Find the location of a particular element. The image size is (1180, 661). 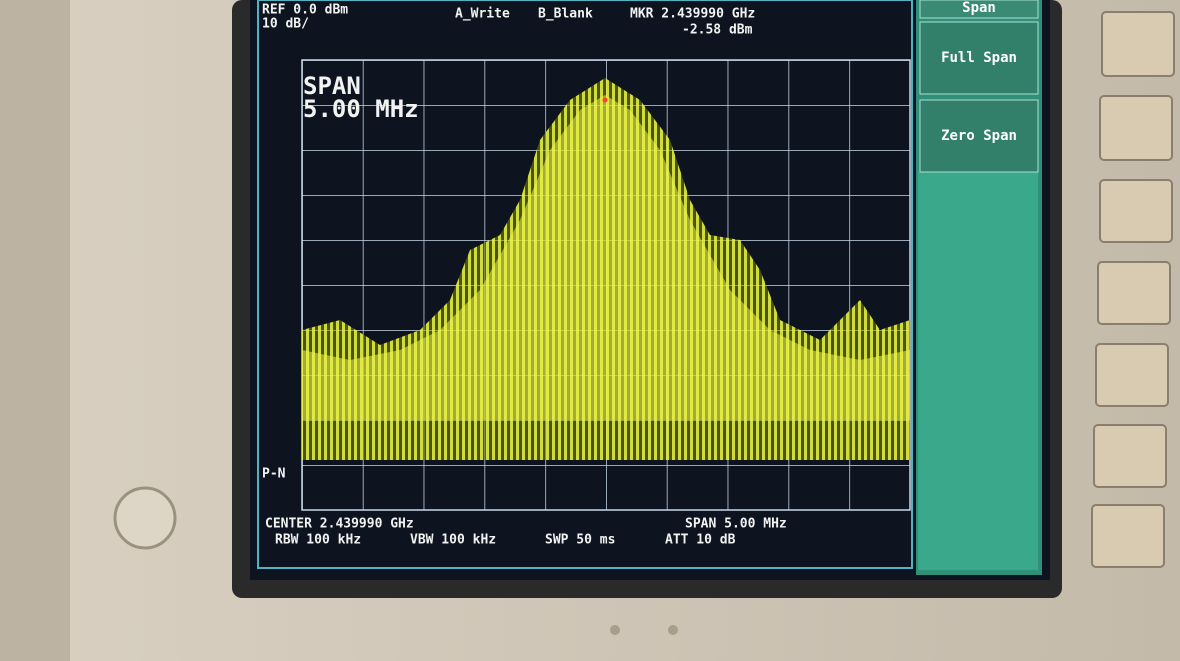

knob is located at coordinates (145, 518).